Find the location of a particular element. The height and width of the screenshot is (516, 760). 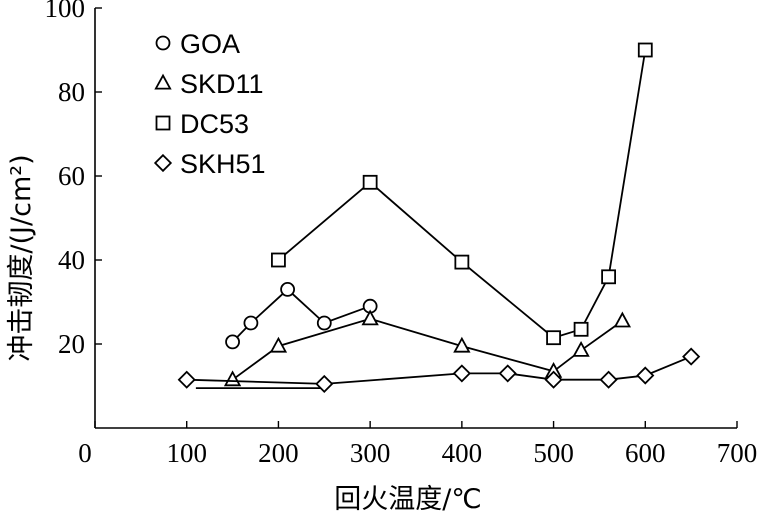

legend-item: SKD11 is located at coordinates (209, 84).